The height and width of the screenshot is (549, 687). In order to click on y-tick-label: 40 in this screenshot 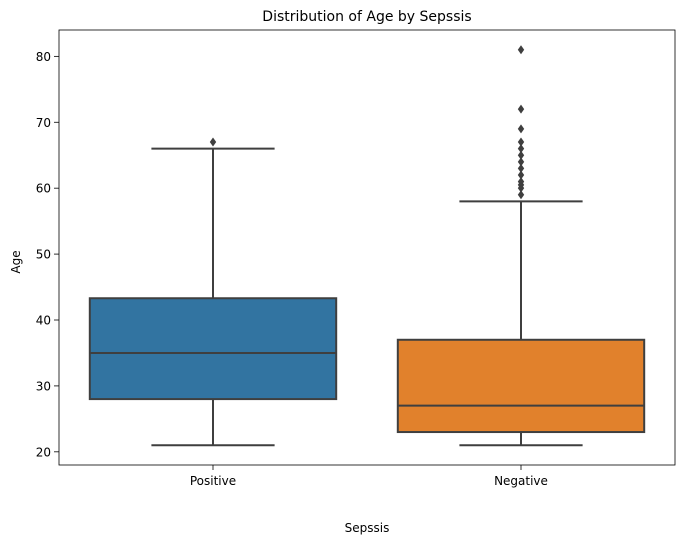, I will do `click(43, 321)`.